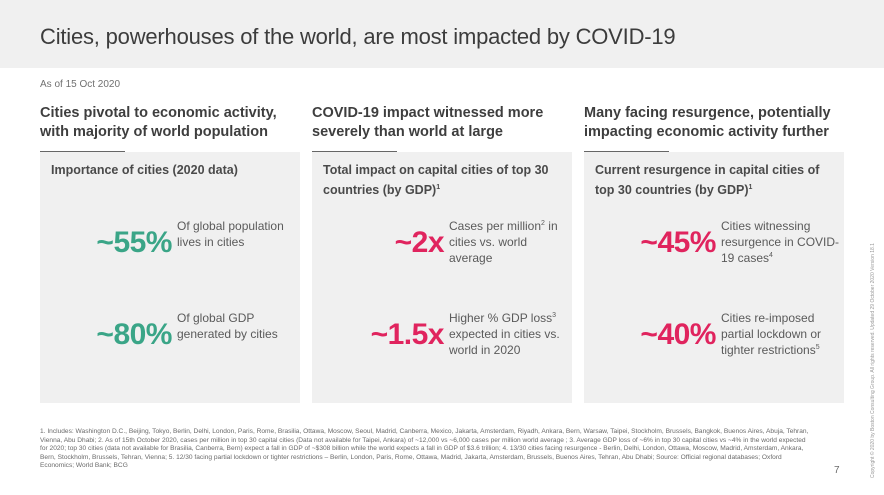  What do you see at coordinates (230, 234) in the screenshot?
I see `stat-description: Of global population lives in cities` at bounding box center [230, 234].